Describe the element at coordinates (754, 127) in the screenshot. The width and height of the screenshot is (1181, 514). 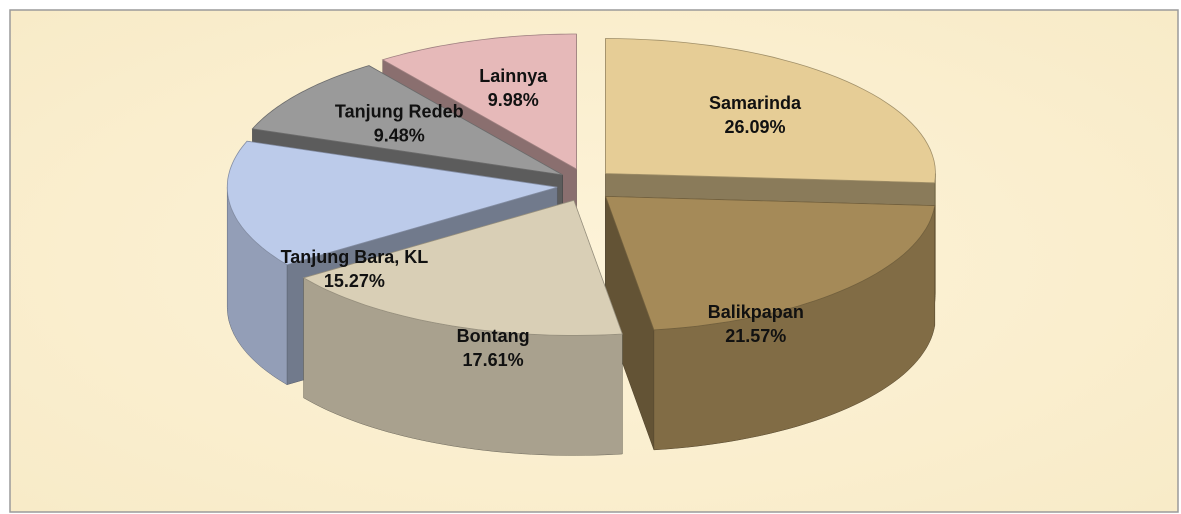
I see `slice-value-label: 26.09%` at that location.